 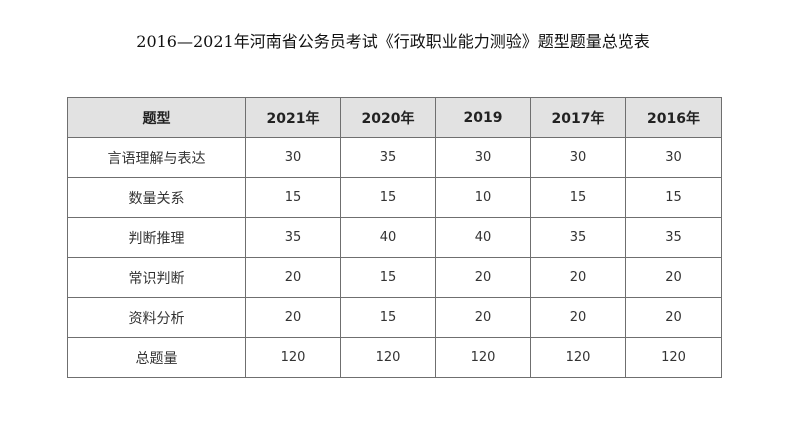 I want to click on table-row: 言语理解与表达 30 35 30 30 30, so click(x=394, y=157).